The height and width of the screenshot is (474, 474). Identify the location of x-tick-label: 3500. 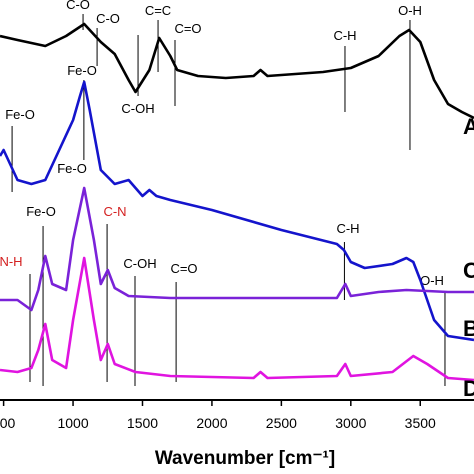
(420, 423).